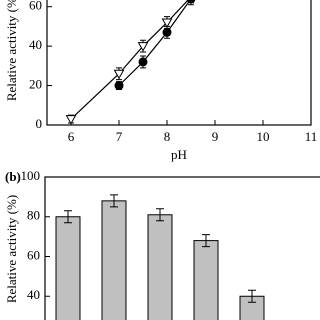 Image resolution: width=320 pixels, height=320 pixels. What do you see at coordinates (119, 136) in the screenshot?
I see `x-tick-label: 7` at bounding box center [119, 136].